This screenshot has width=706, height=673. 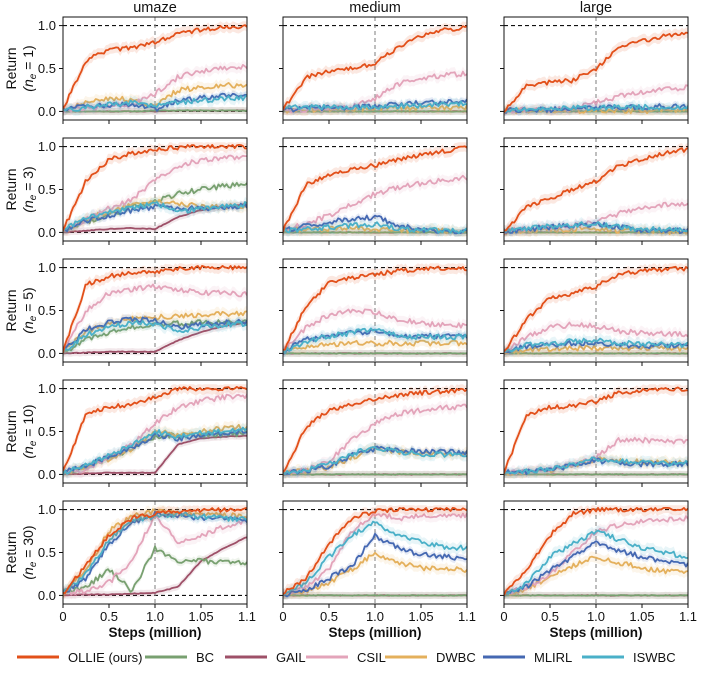 I want to click on row-label-line2: (ne = 1), so click(x=29, y=68).